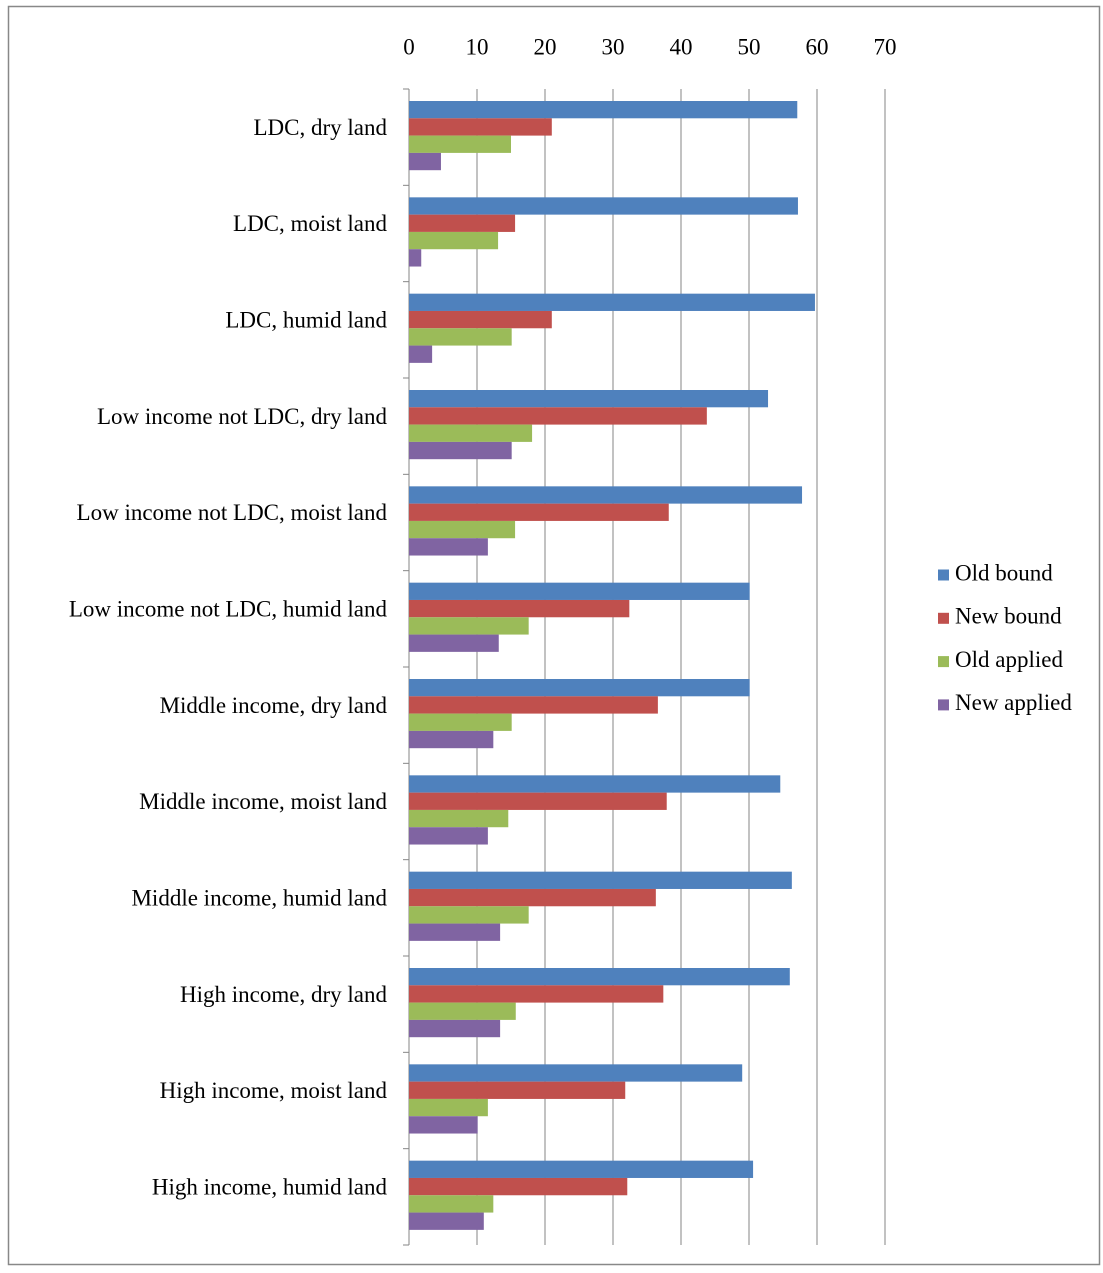  I want to click on y-tick-label: Low income not LDC, dry land, so click(242, 416).